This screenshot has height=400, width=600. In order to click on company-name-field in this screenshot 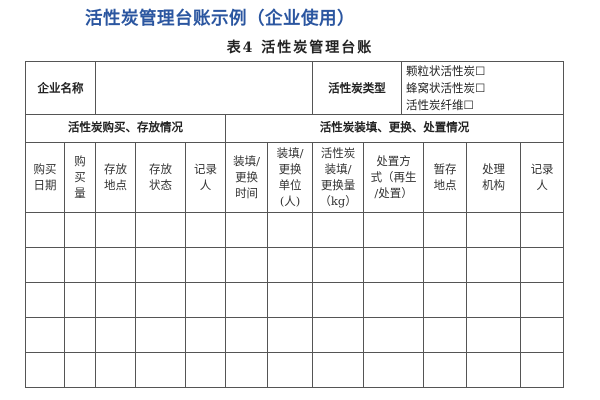, I will do `click(204, 88)`.